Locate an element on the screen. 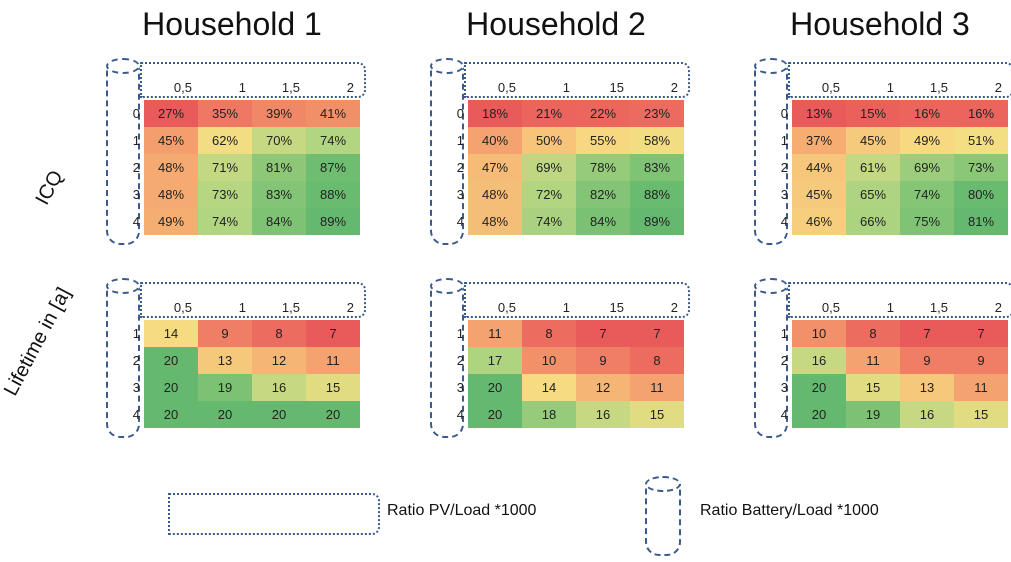 This screenshot has height=562, width=1011. heatmap-cell: 88% is located at coordinates (333, 194).